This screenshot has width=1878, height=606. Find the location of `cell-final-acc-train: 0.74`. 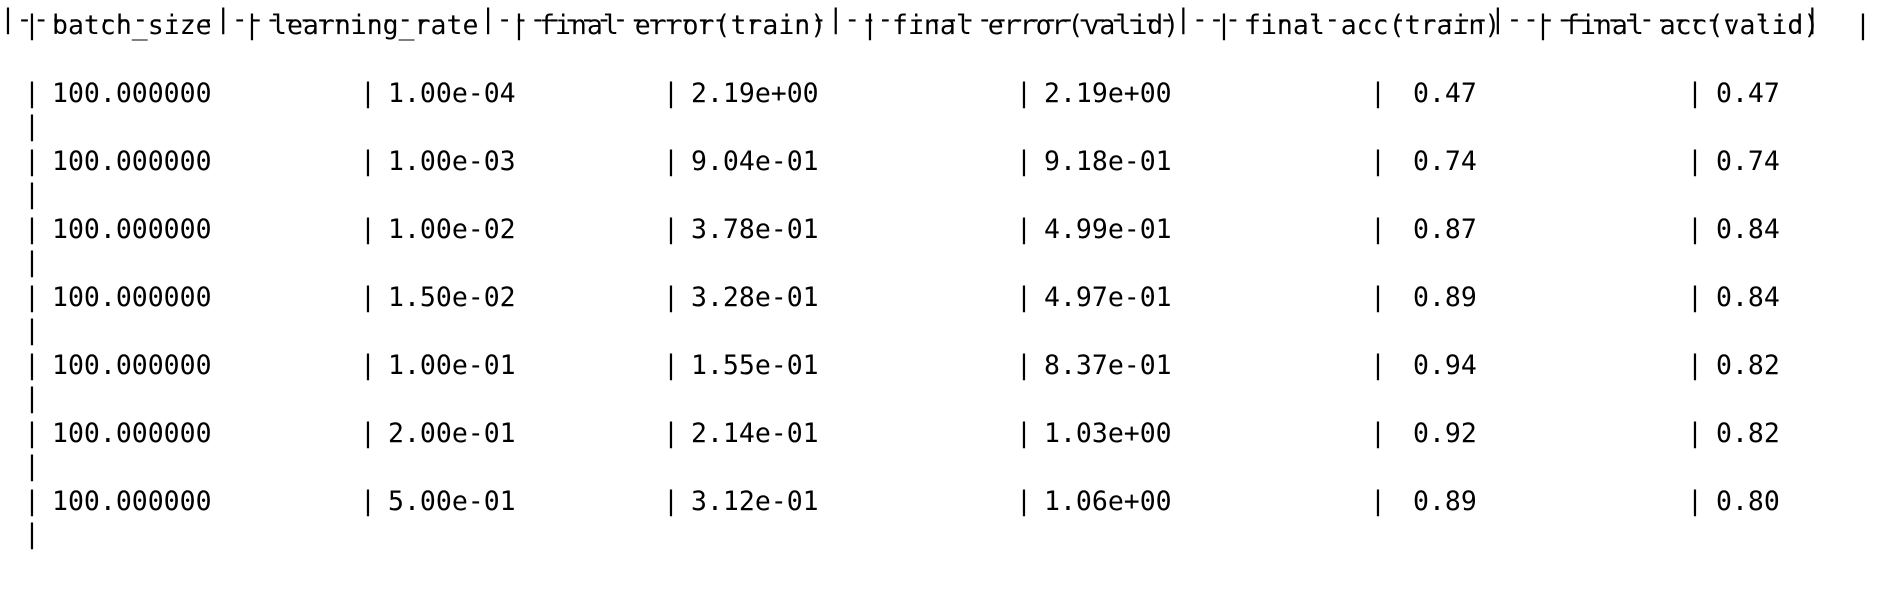

cell-final-acc-train: 0.74 is located at coordinates (1445, 161).